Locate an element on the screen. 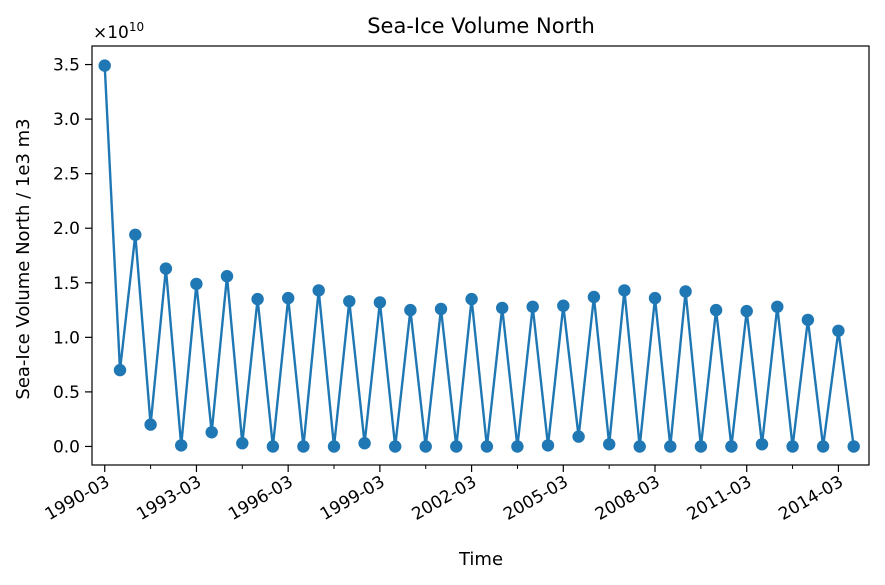 Image resolution: width=885 pixels, height=585 pixels. y-tick-label: 0.0 is located at coordinates (66, 447).